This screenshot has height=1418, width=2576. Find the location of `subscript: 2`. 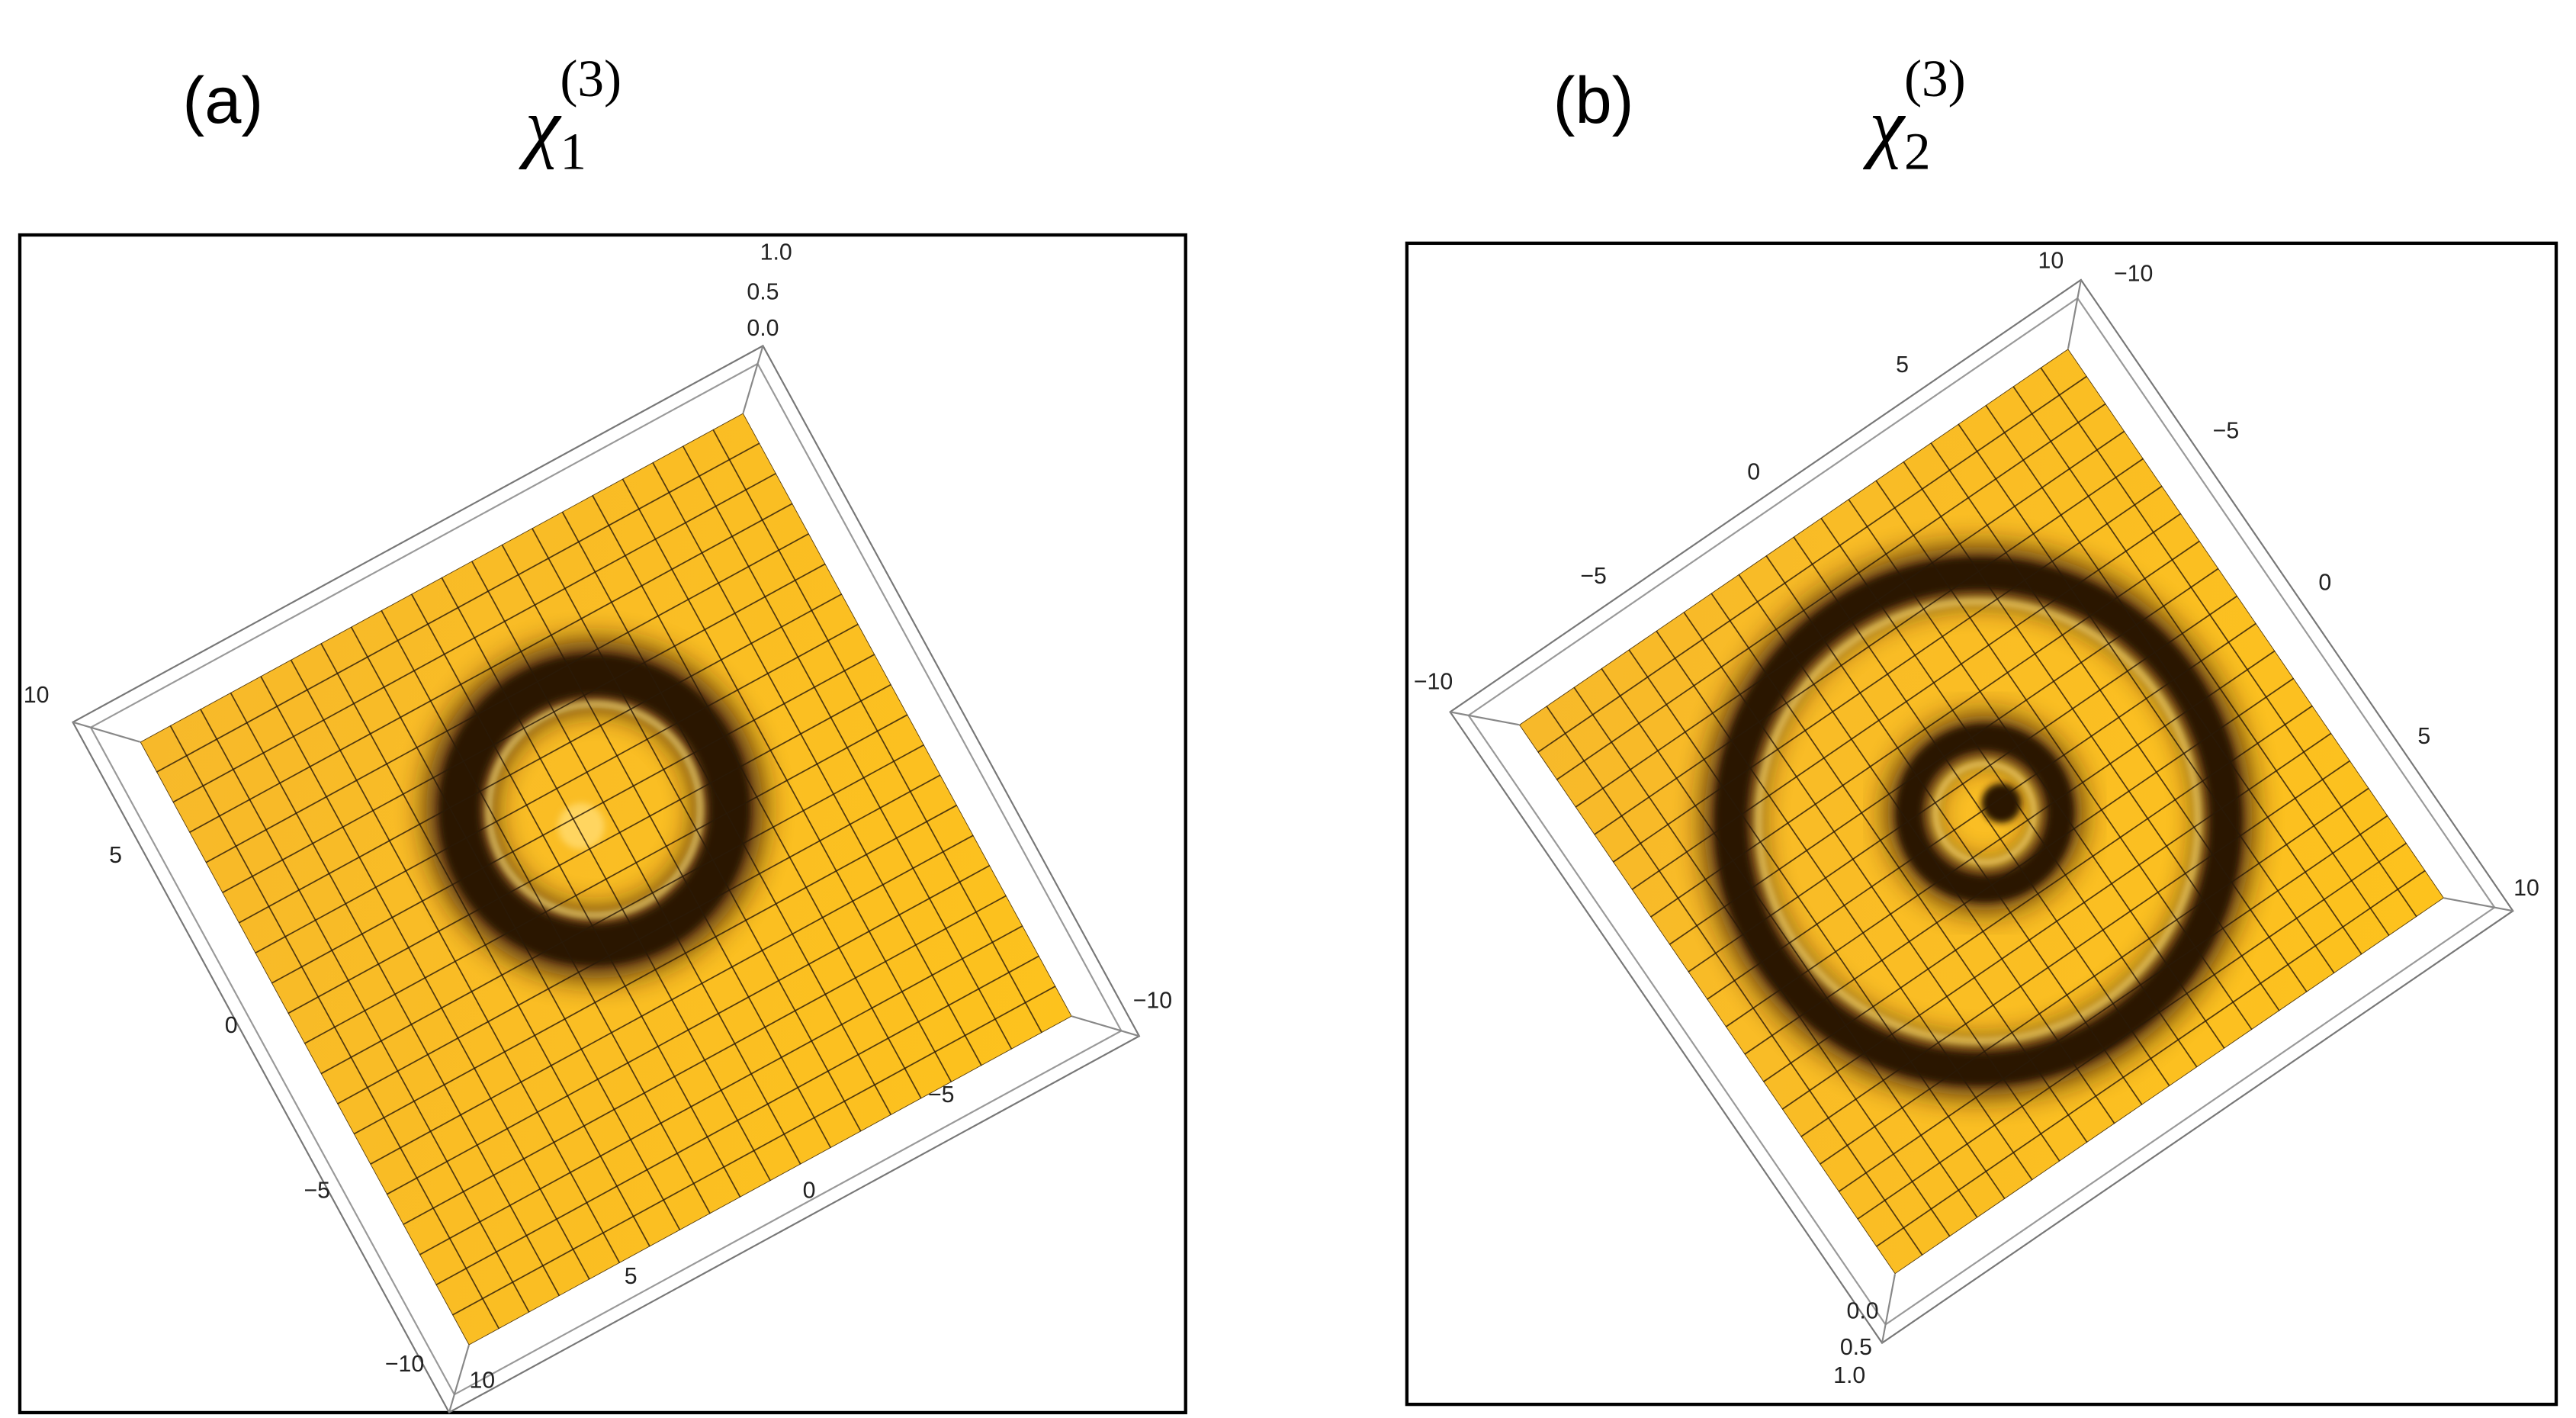

subscript: 2 is located at coordinates (1917, 150).